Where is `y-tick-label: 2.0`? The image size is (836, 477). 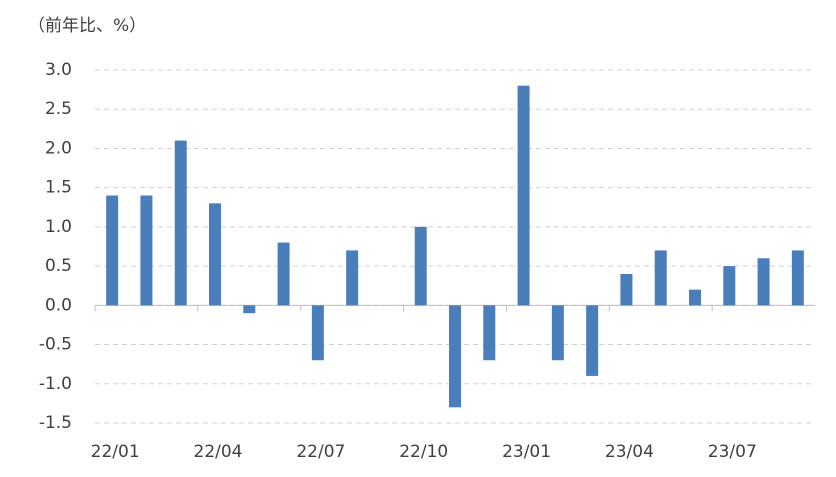
y-tick-label: 2.0 is located at coordinates (58, 148).